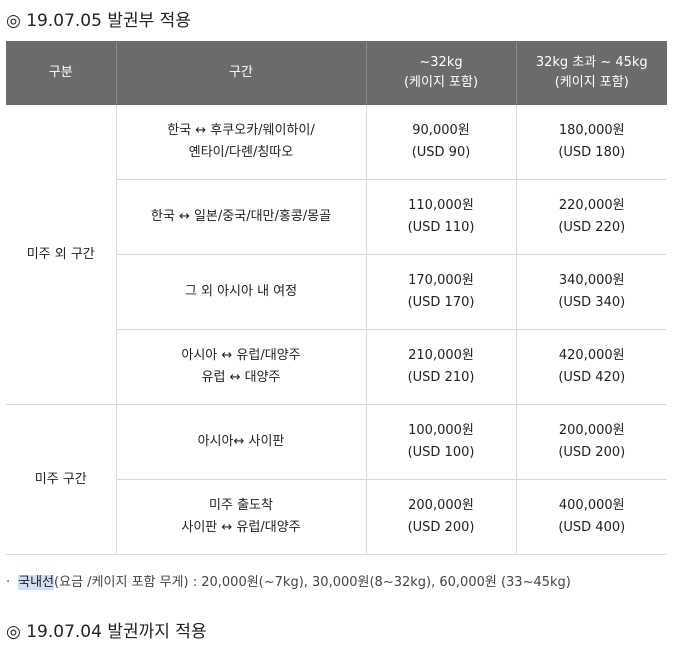 This screenshot has width=673, height=661. Describe the element at coordinates (440, 367) in the screenshot. I see `price-cell-32kg: 210,000원 (USD 210)` at that location.